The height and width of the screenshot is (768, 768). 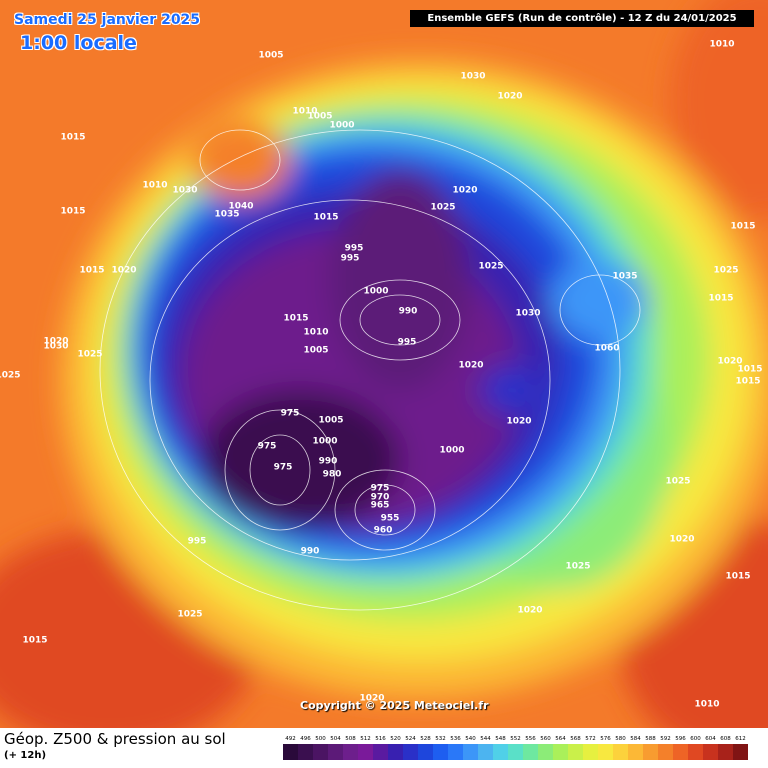 I want to click on legend-label: 588, so click(x=650, y=739).